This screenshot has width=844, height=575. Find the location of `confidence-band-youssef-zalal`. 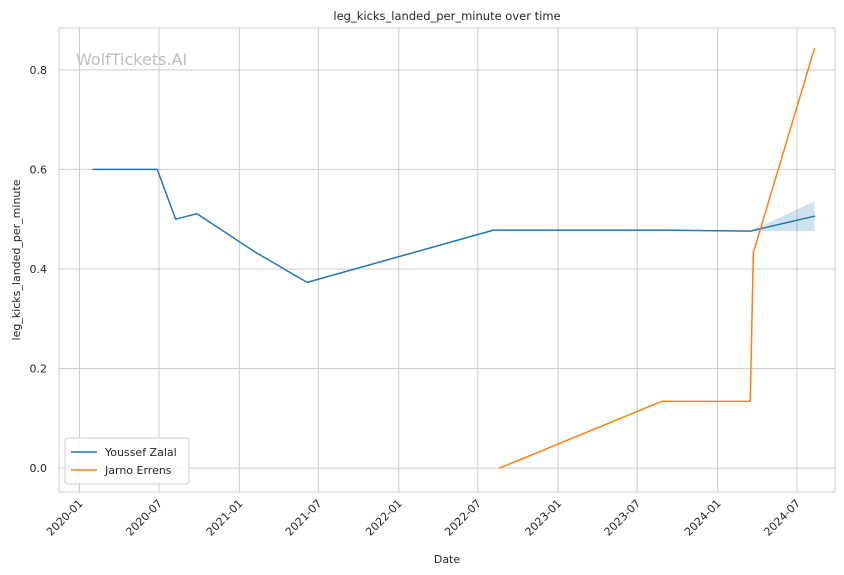

confidence-band-youssef-zalal is located at coordinates (782, 216).